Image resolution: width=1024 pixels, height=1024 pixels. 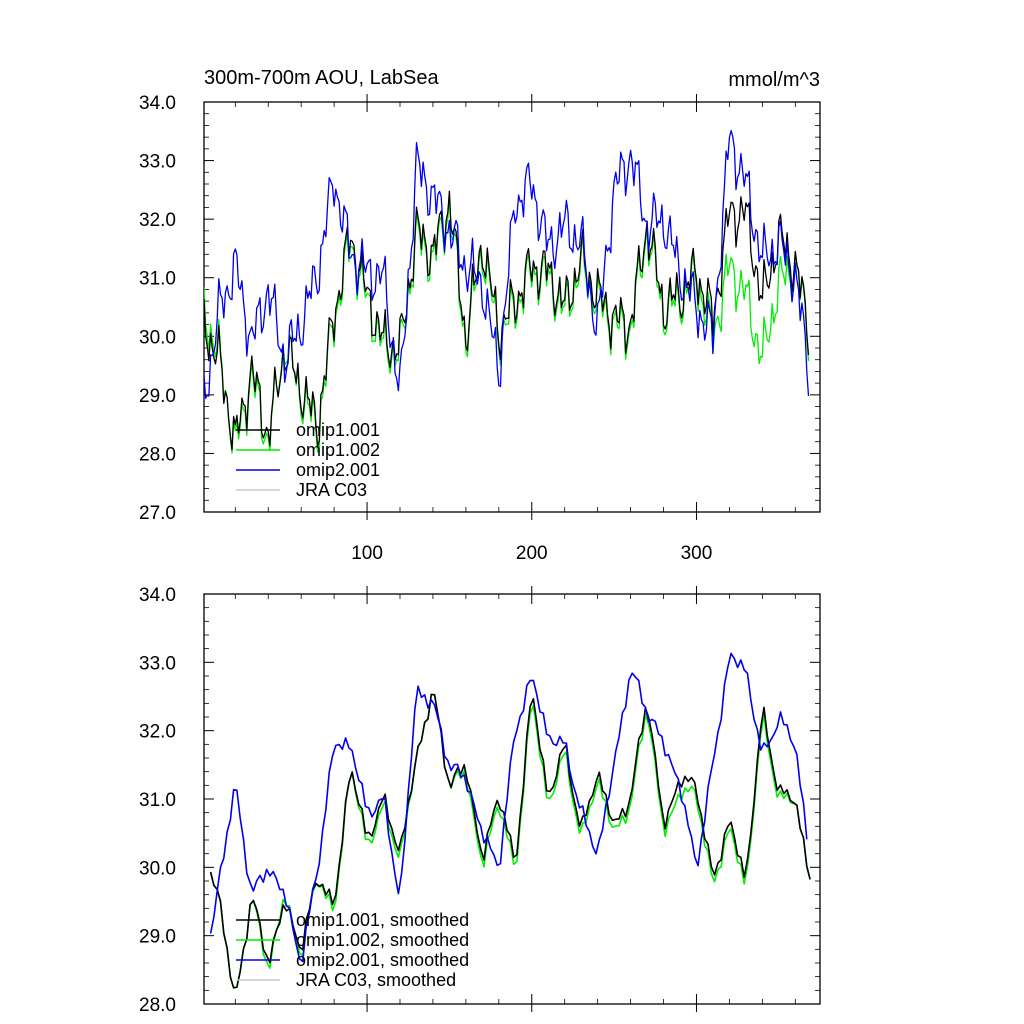 What do you see at coordinates (338, 470) in the screenshot?
I see `legend-label: omip2.001` at bounding box center [338, 470].